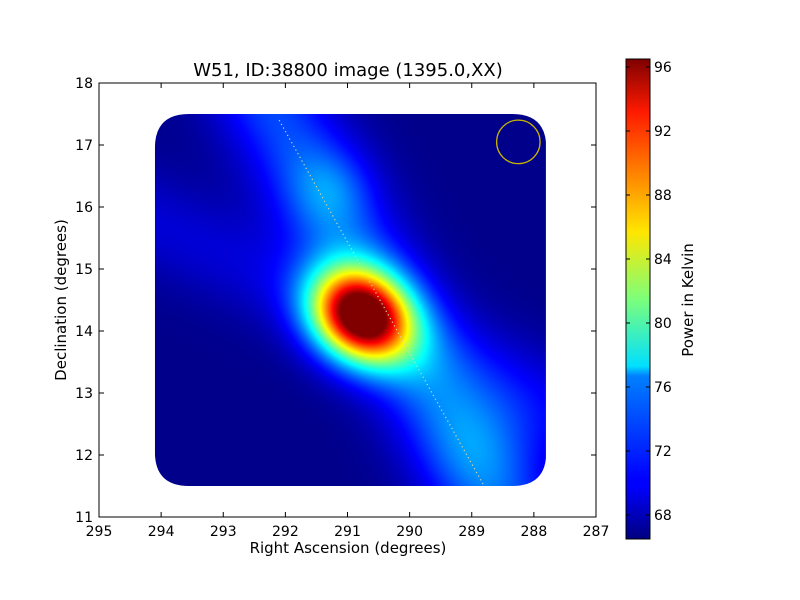 This screenshot has width=800, height=600. Describe the element at coordinates (534, 532) in the screenshot. I see `x-tick-label: 288` at that location.